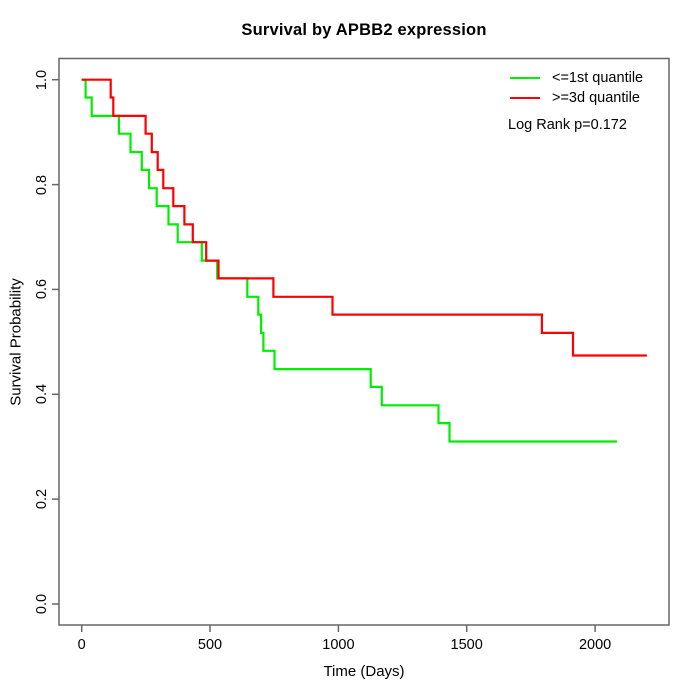  I want to click on x-tick-label: 500, so click(210, 645).